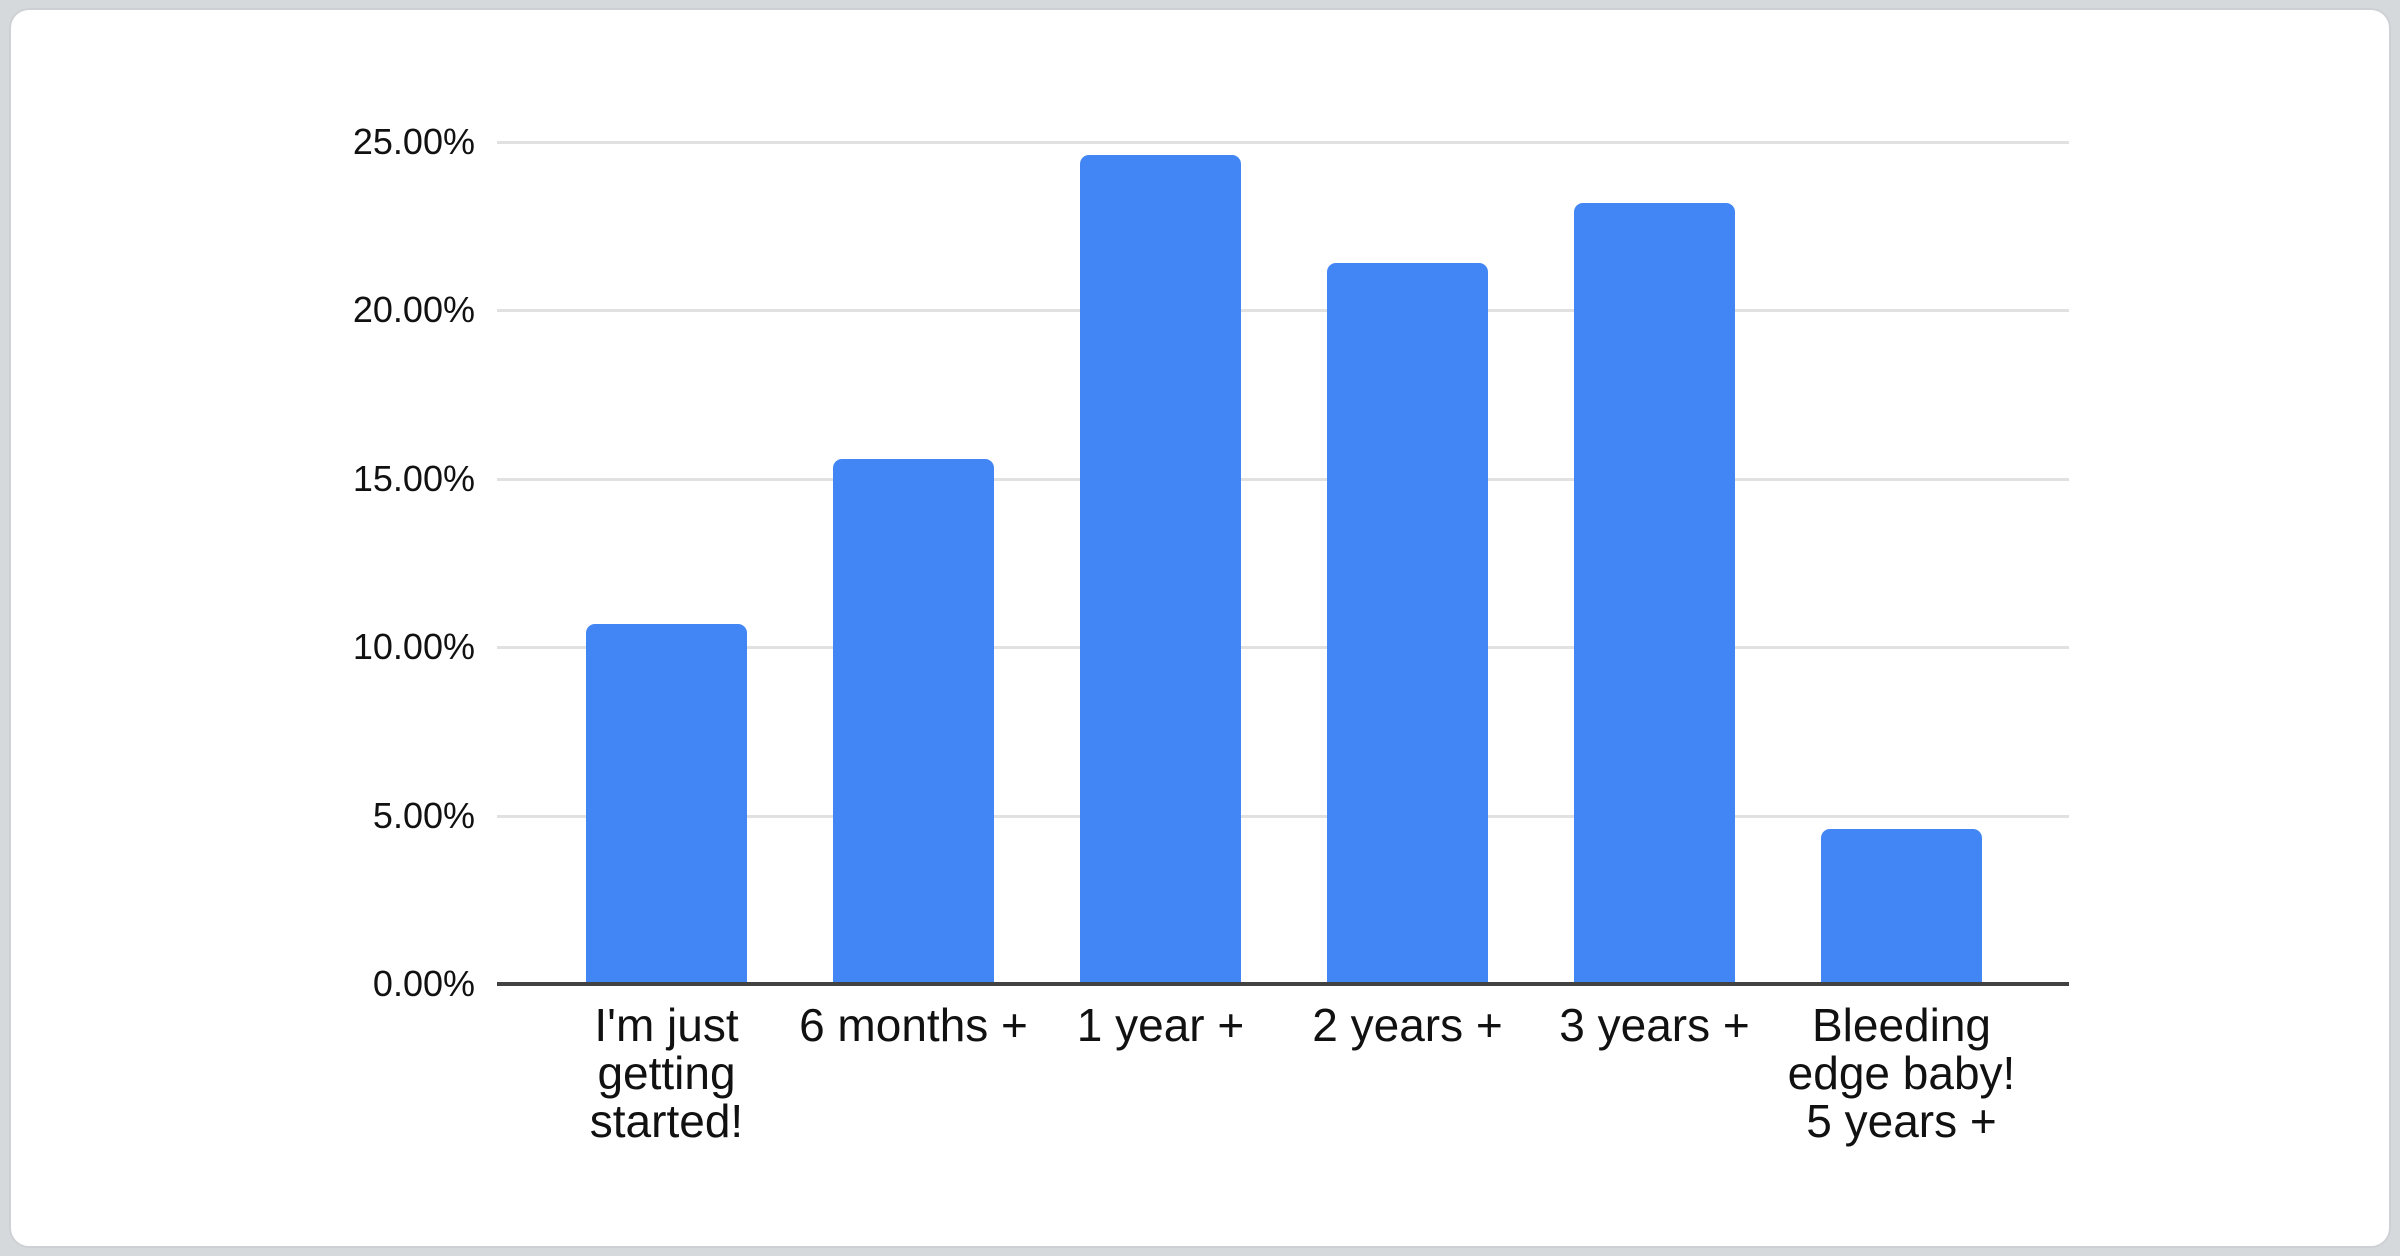  I want to click on x-axis-category-label: I'm just getting started!, so click(666, 1073).